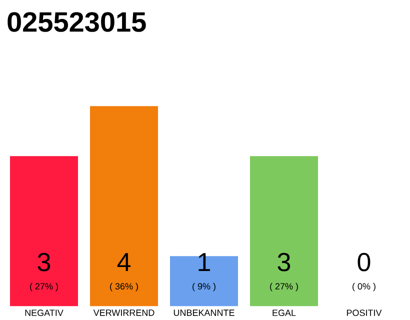 This screenshot has height=320, width=410. What do you see at coordinates (204, 262) in the screenshot?
I see `annotation: 1` at bounding box center [204, 262].